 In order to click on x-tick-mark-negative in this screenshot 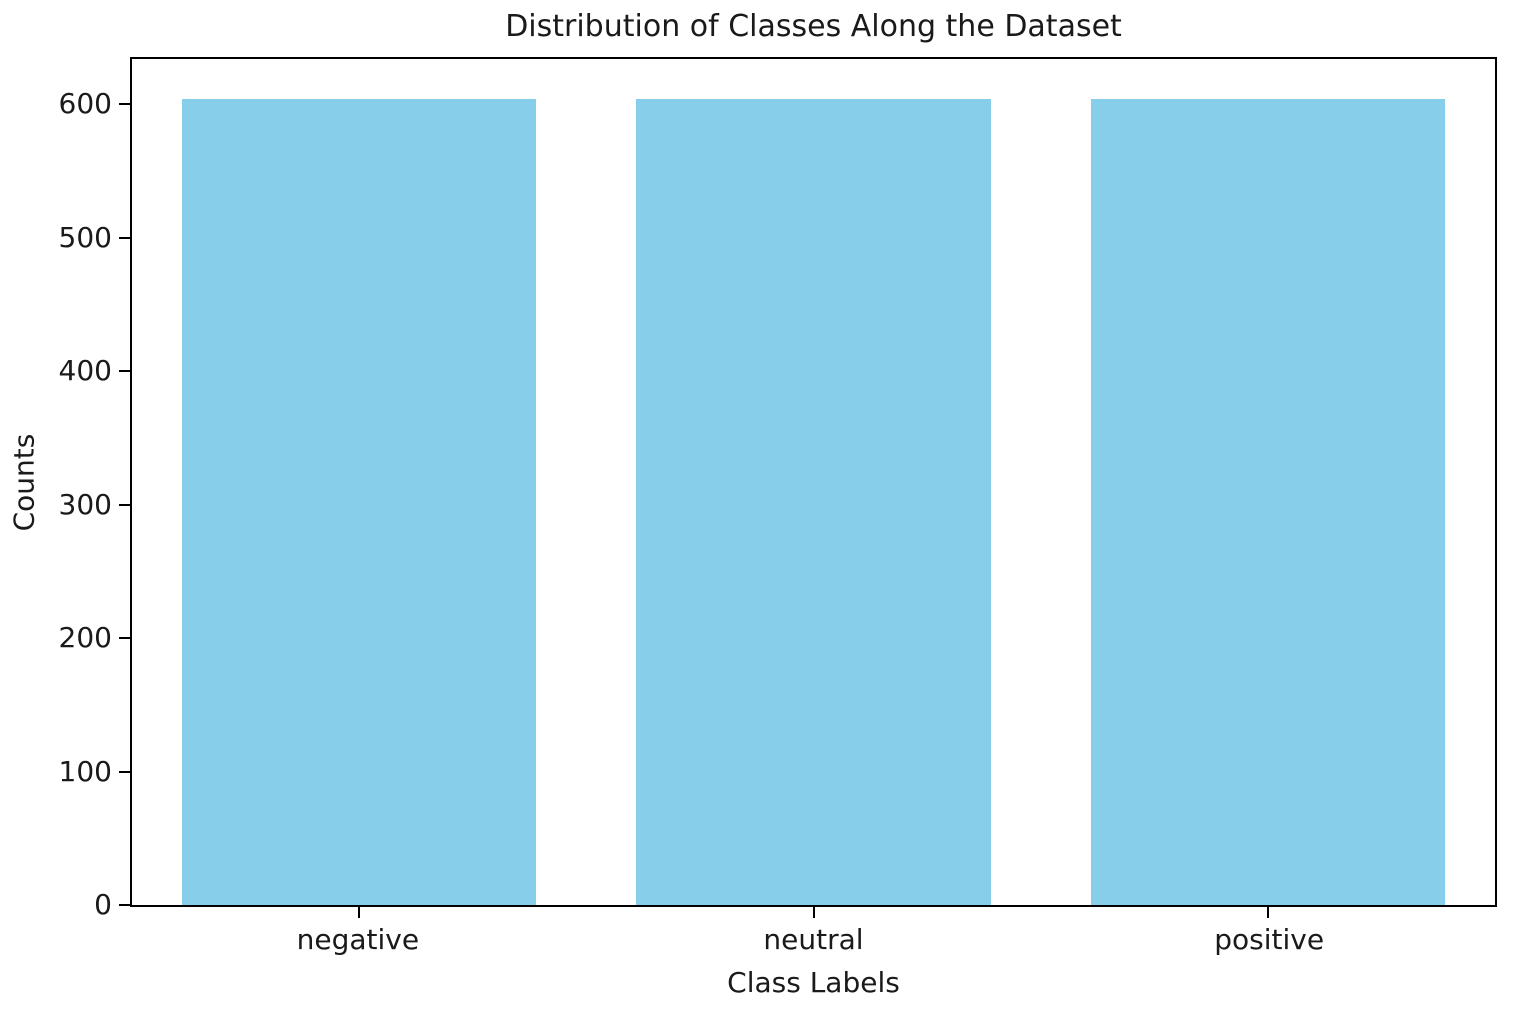, I will do `click(359, 912)`.